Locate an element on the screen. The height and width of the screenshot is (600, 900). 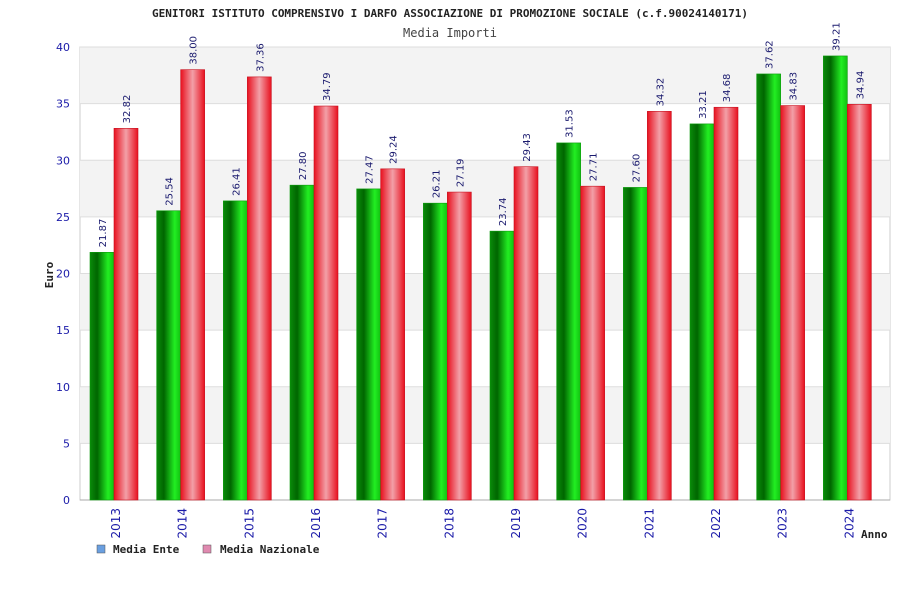
bar-media-ente-2019 is located at coordinates (502, 365).